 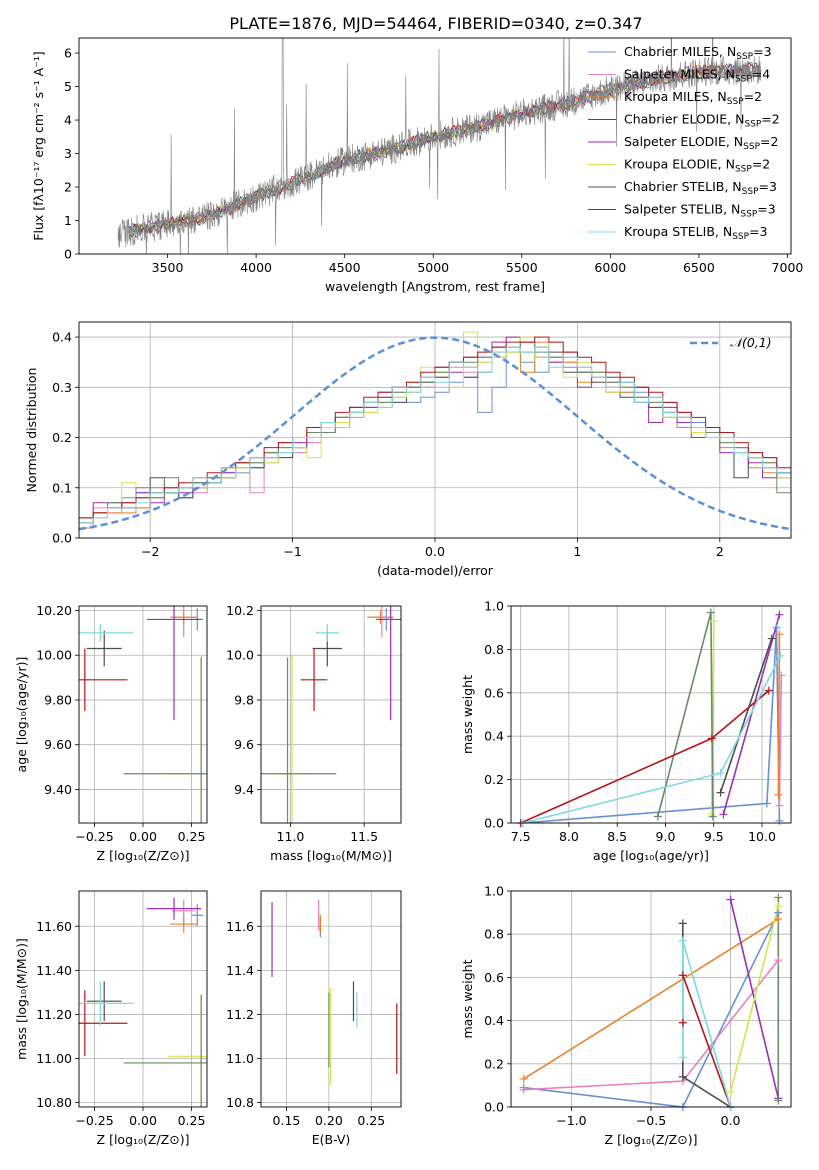 What do you see at coordinates (54, 970) in the screenshot?
I see `y-tick-label: 11.40` at bounding box center [54, 970].